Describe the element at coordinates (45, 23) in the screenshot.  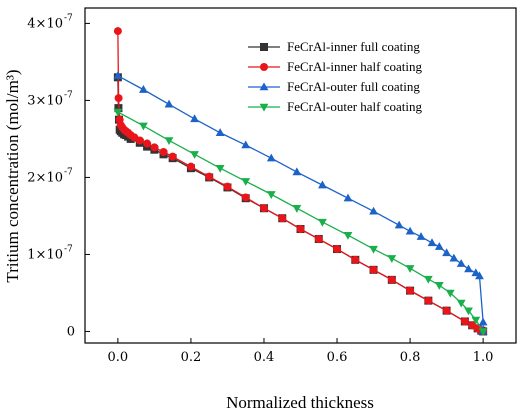
I see `y-tick-label: 4×10` at that location.